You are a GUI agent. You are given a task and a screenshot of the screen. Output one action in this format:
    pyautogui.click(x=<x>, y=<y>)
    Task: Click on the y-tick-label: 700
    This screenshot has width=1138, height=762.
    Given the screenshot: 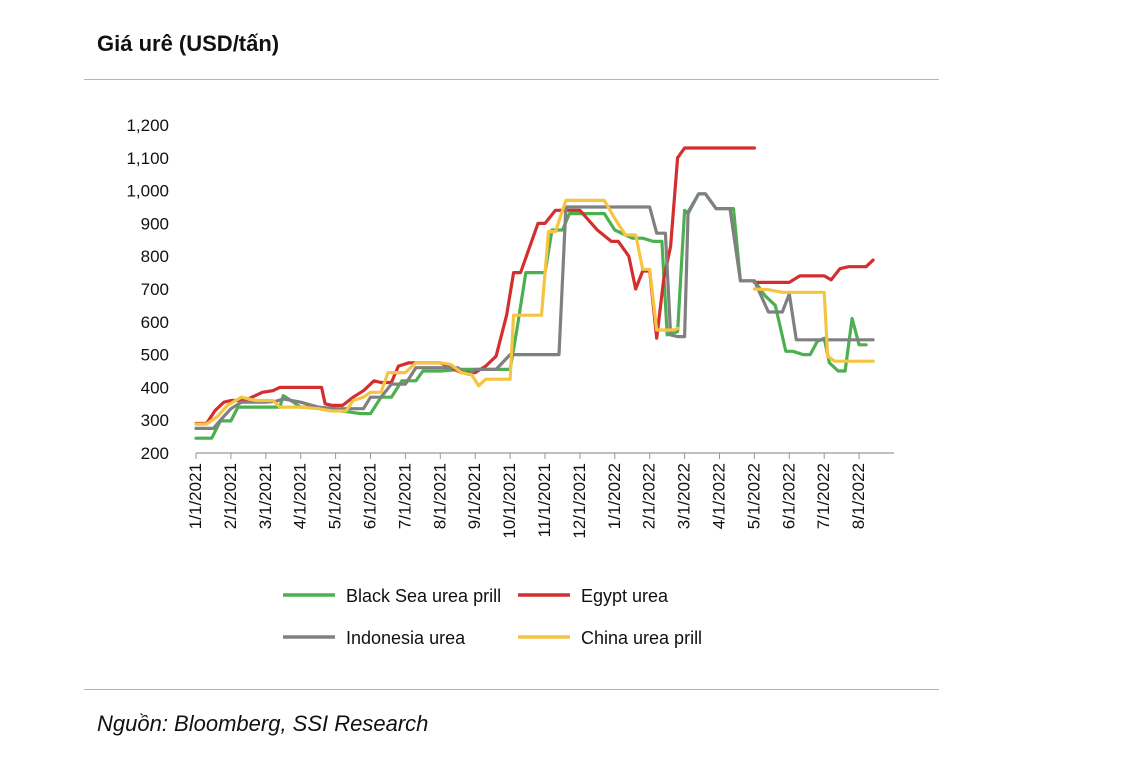 What is the action you would take?
    pyautogui.click(x=155, y=289)
    